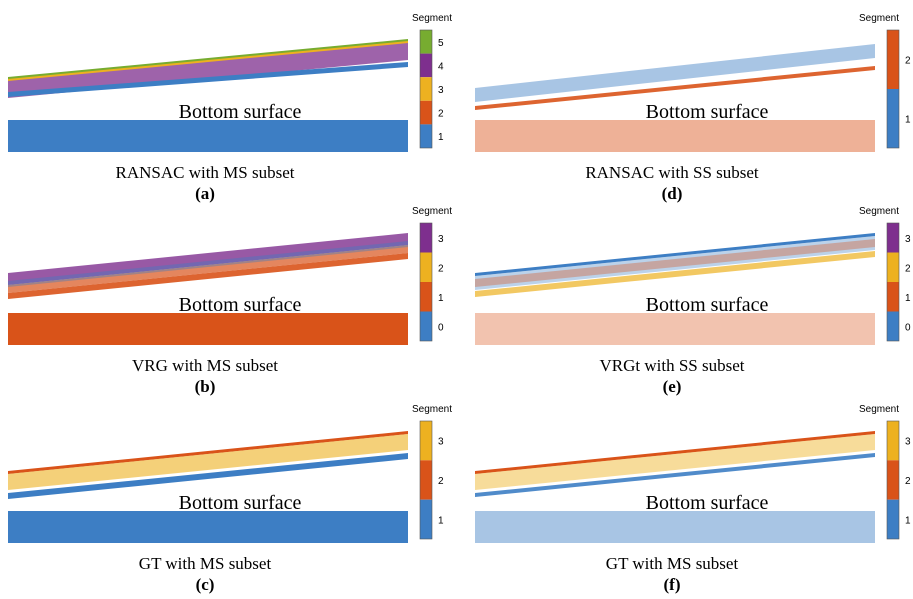 Image resolution: width=913 pixels, height=599 pixels. Describe the element at coordinates (672, 386) in the screenshot. I see `panel-label: (e)` at that location.